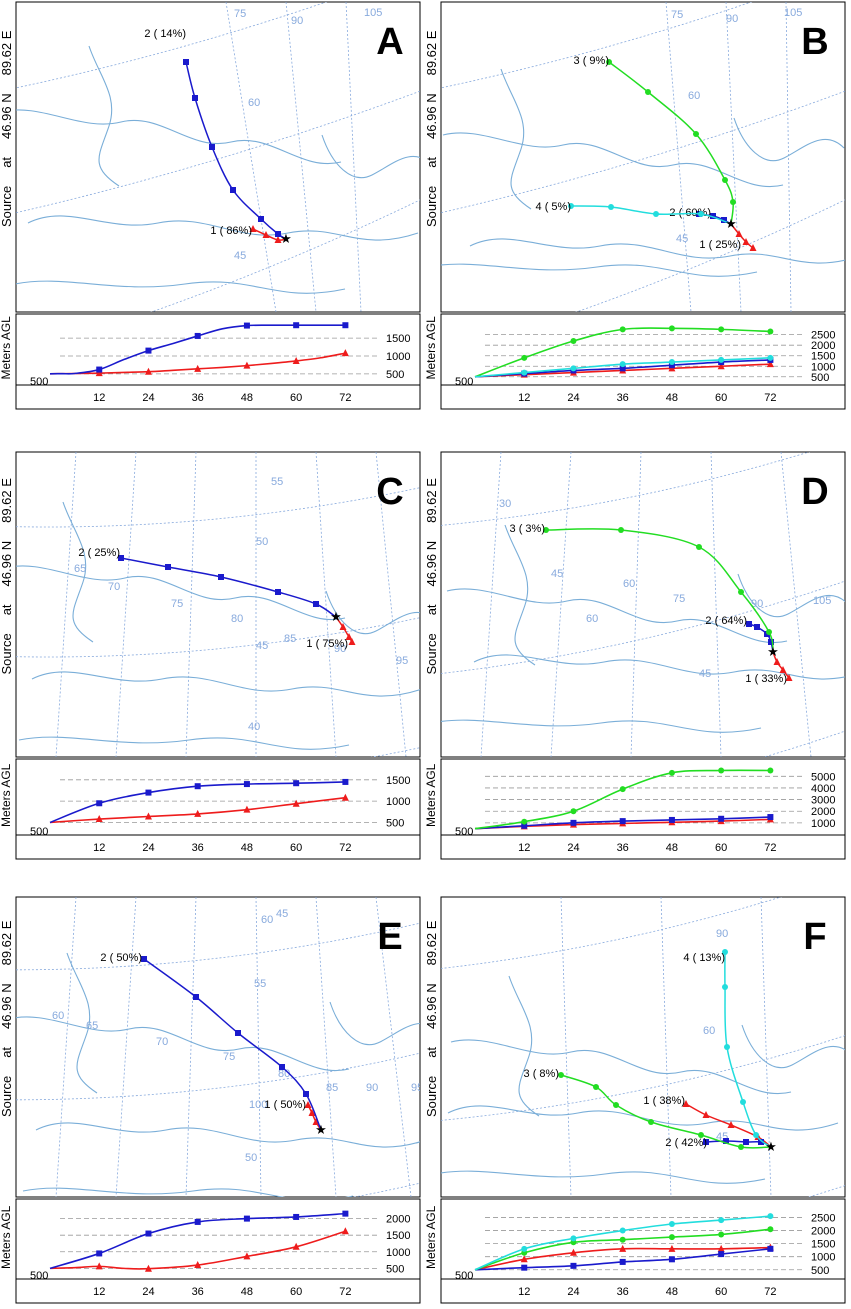 The width and height of the screenshot is (851, 1309). I want to click on height-profile: Meters AGL 500 1000 1500 2000 500 12 24 36 48 60 72, so click(210, 1251).